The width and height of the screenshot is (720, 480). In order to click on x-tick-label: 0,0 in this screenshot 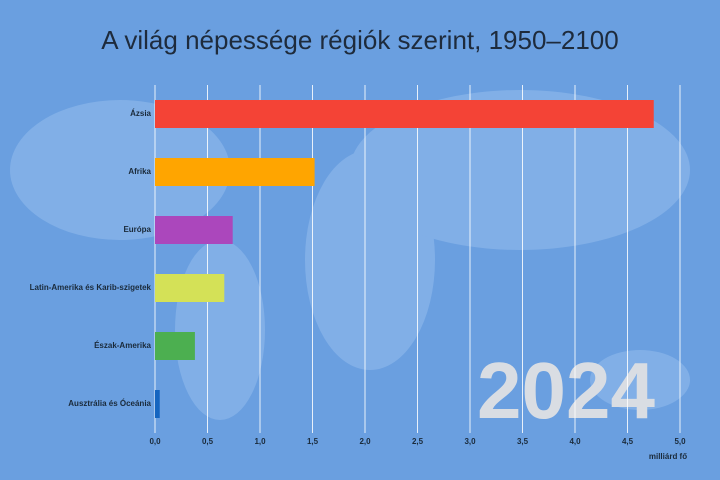, I will do `click(155, 441)`.